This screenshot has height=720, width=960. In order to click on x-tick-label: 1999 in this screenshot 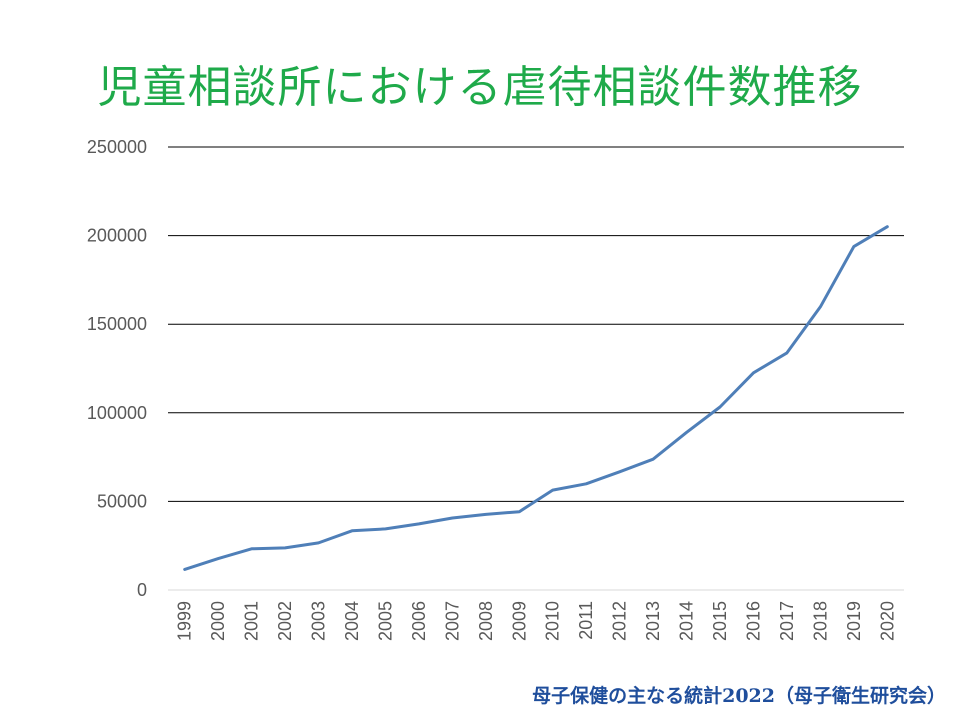, I will do `click(185, 621)`.